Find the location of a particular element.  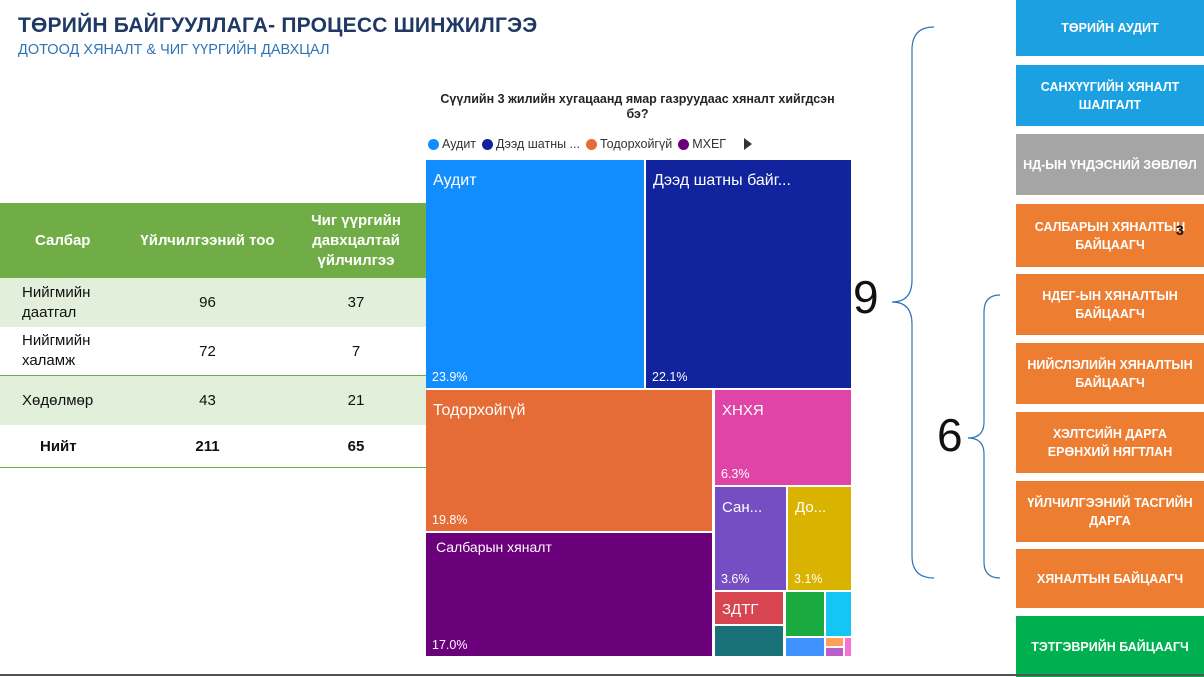

legend-item: Тодорхойгүй is located at coordinates (629, 144).